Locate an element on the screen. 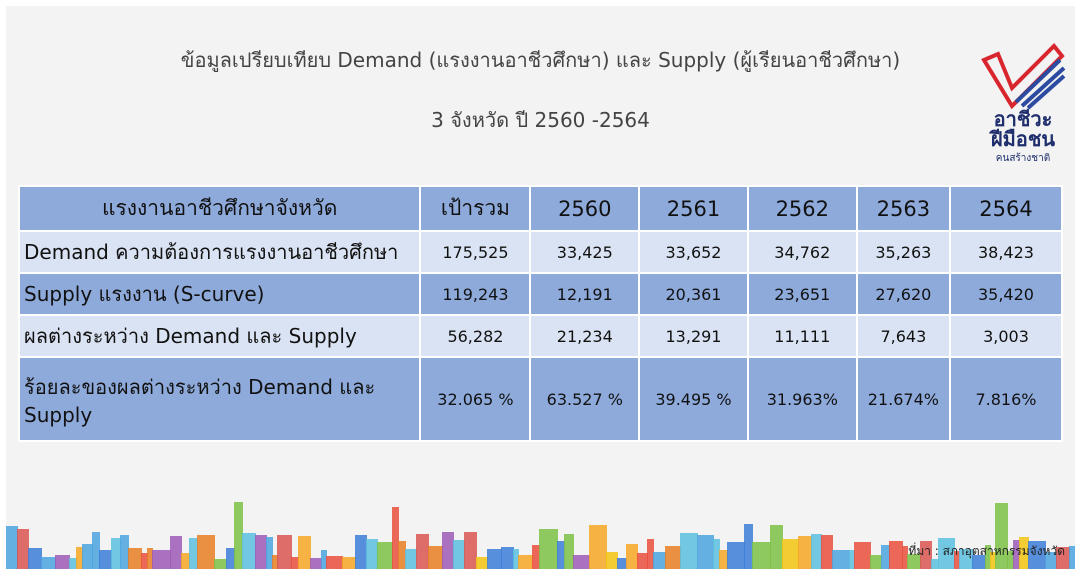 The image size is (1081, 575). table-cell: 63.527 % is located at coordinates (585, 399).